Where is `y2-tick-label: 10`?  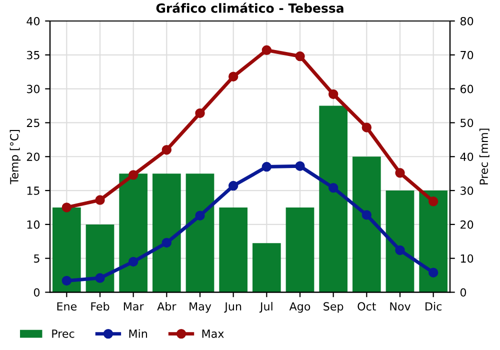 y2-tick-label: 10 is located at coordinates (467, 258).